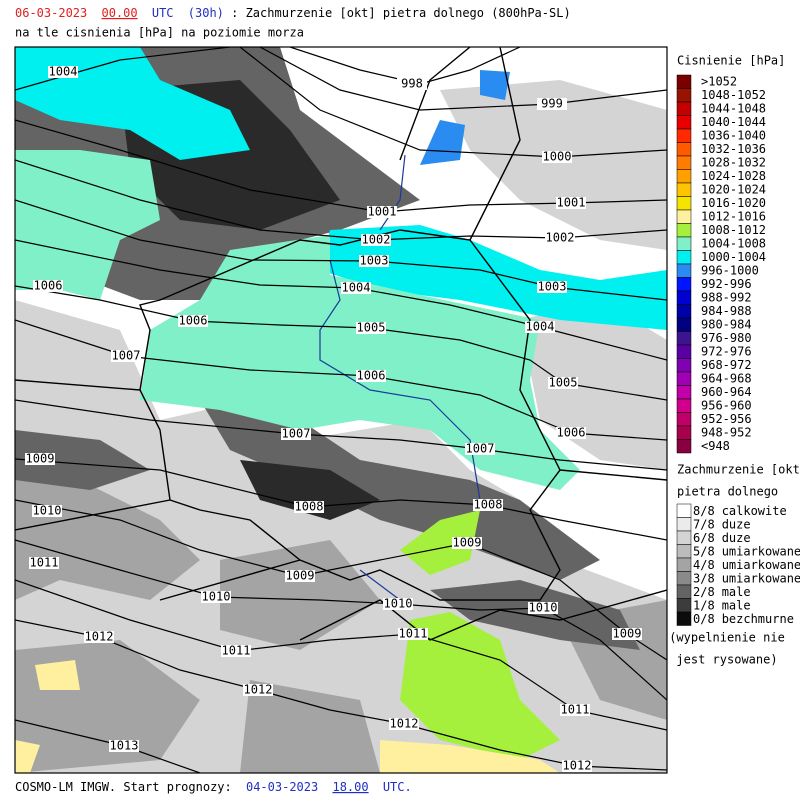 The width and height of the screenshot is (800, 804). Describe the element at coordinates (726, 419) in the screenshot. I see `legend-label: 952-956` at that location.